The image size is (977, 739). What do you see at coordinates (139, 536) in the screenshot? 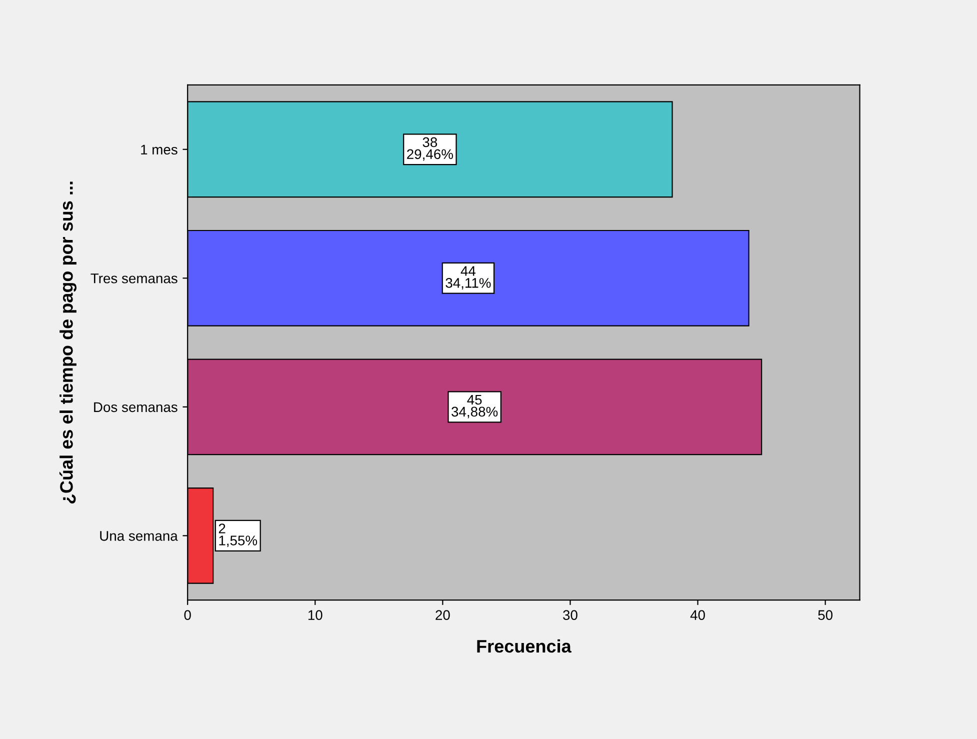
I see `y-tick-label: Una semana` at bounding box center [139, 536].